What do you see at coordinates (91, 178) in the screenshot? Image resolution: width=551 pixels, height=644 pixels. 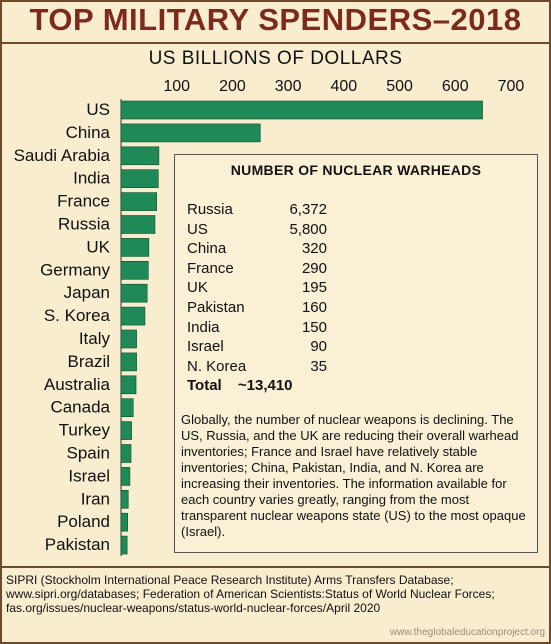 I see `category-label-india: India` at bounding box center [91, 178].